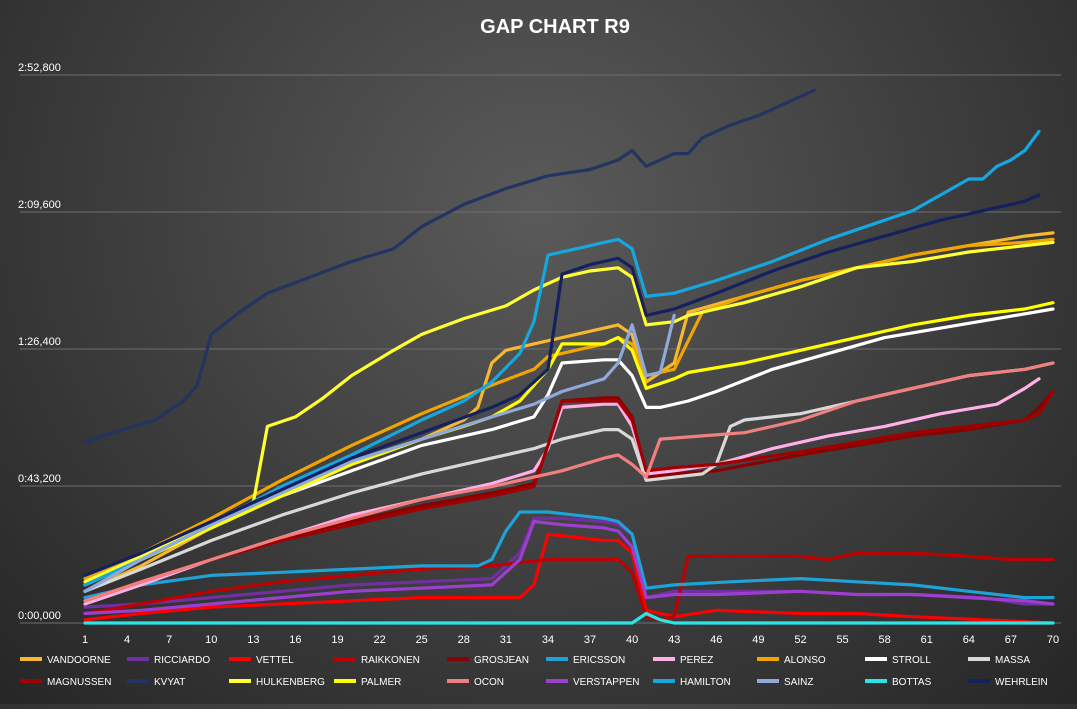 Image resolution: width=1077 pixels, height=709 pixels. I want to click on y-tick-label: 2:09,600, so click(39, 205).